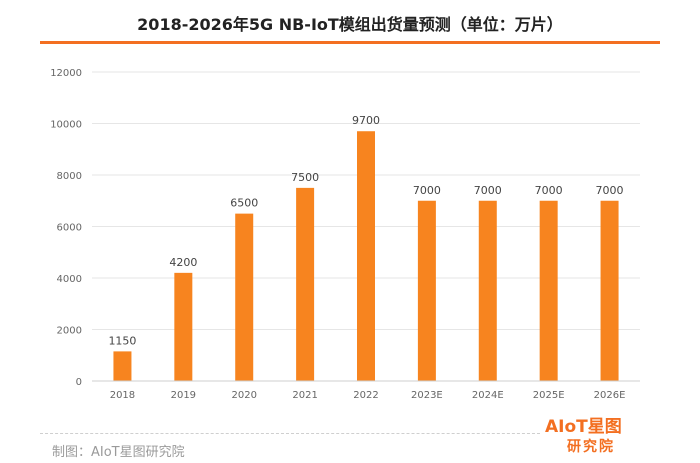  I want to click on data-label: 7500, so click(305, 177).